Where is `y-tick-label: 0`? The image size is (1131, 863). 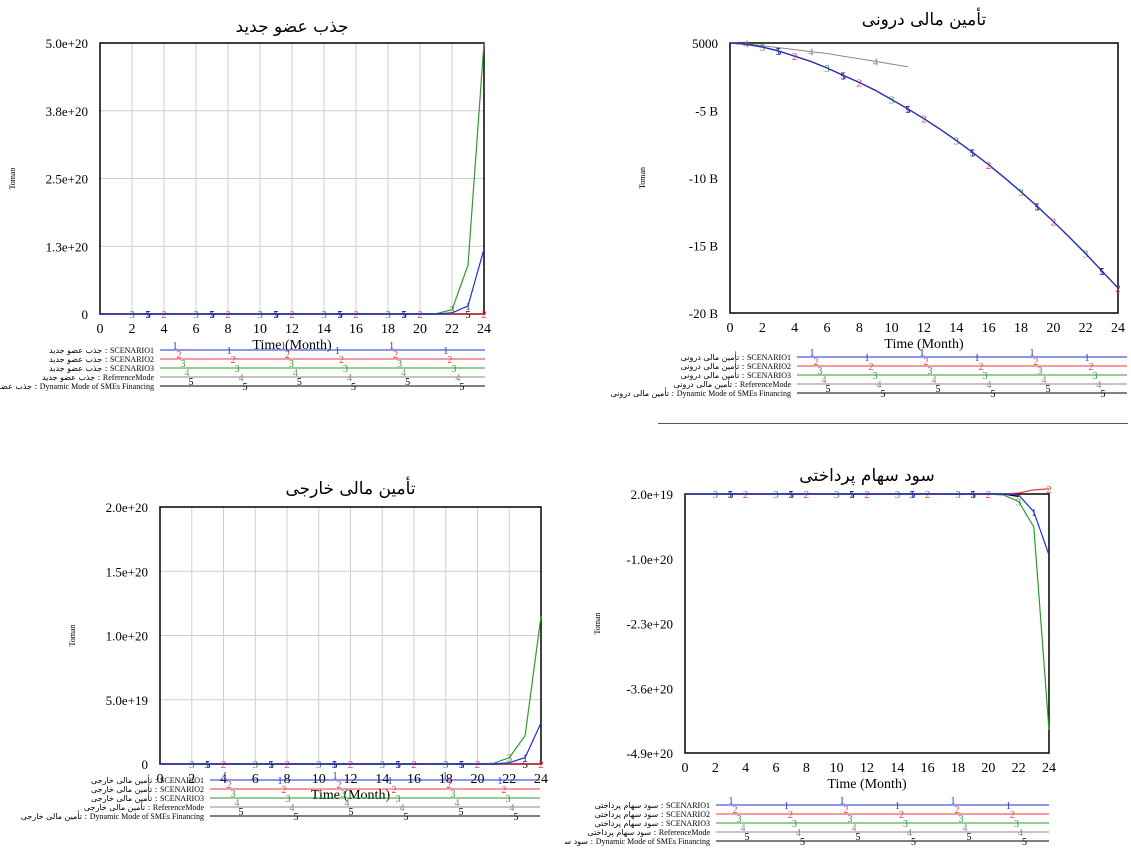
y-tick-label: 0 is located at coordinates (145, 764).